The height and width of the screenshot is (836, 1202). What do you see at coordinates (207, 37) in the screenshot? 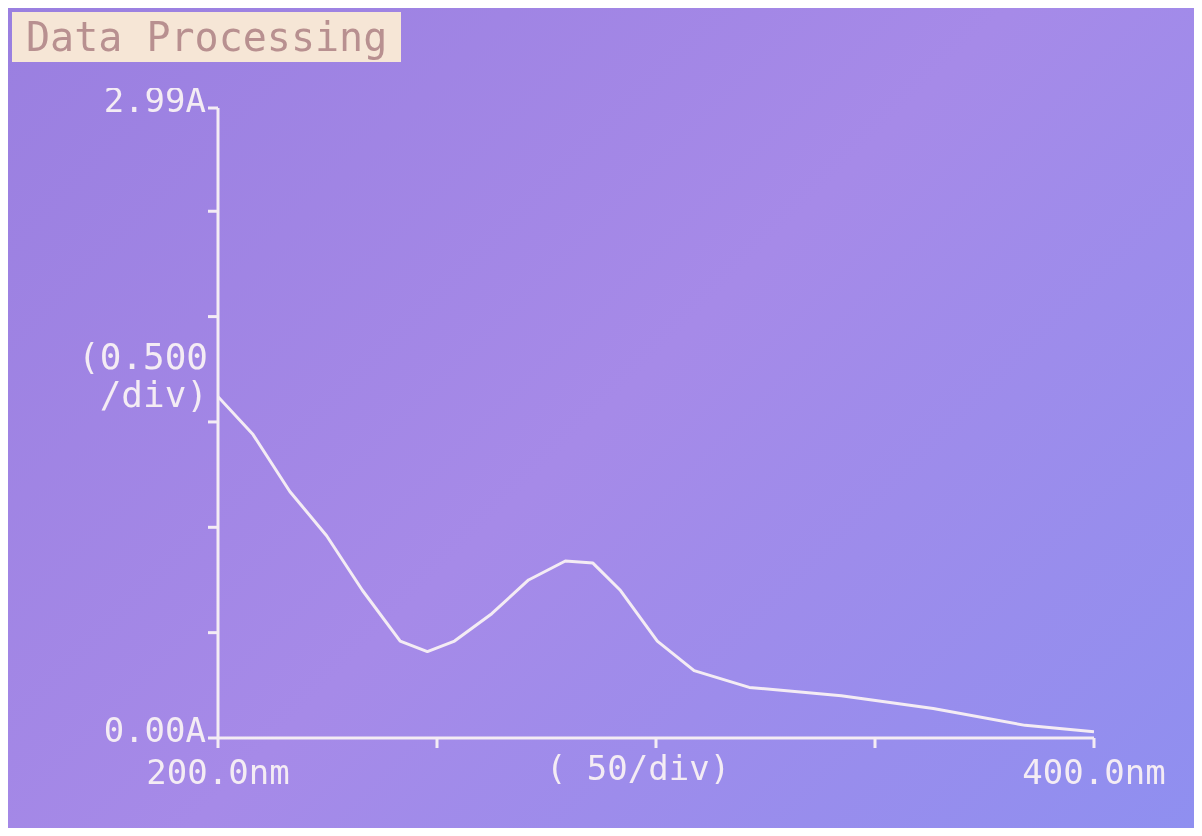
I see `chart-title: Data Processing` at bounding box center [207, 37].